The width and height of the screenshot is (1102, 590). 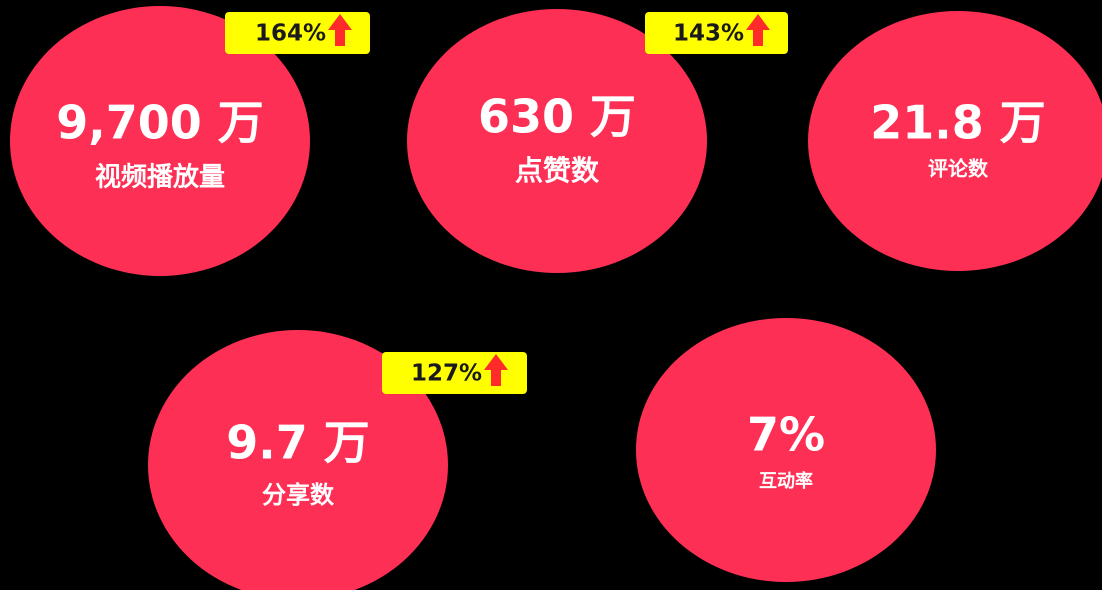 What do you see at coordinates (160, 177) in the screenshot?
I see `stat-label: 视频播放量` at bounding box center [160, 177].